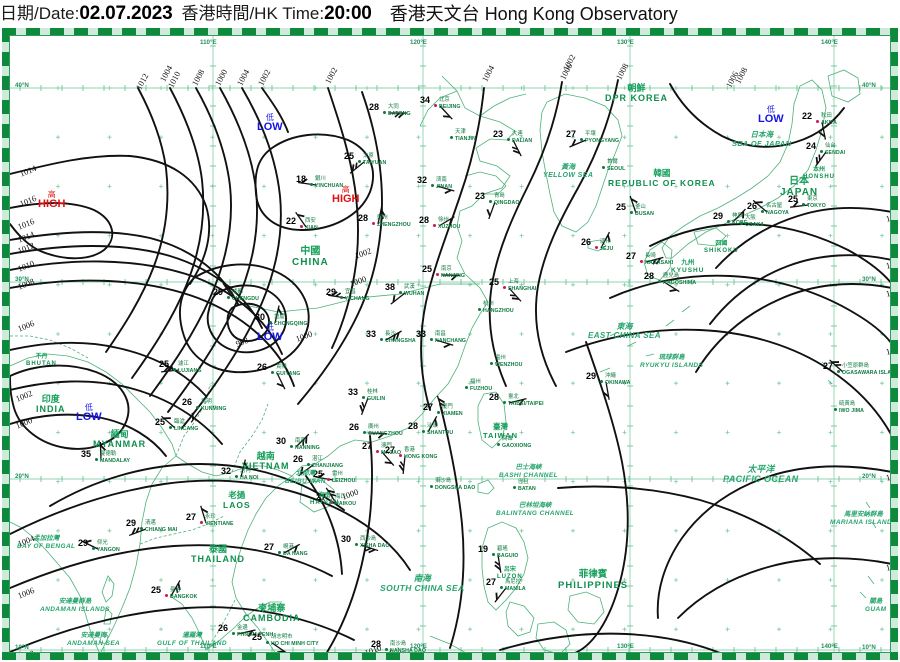 This screenshot has height=662, width=900. Describe the element at coordinates (348, 13) in the screenshot. I see `time-value: 20:00` at that location.